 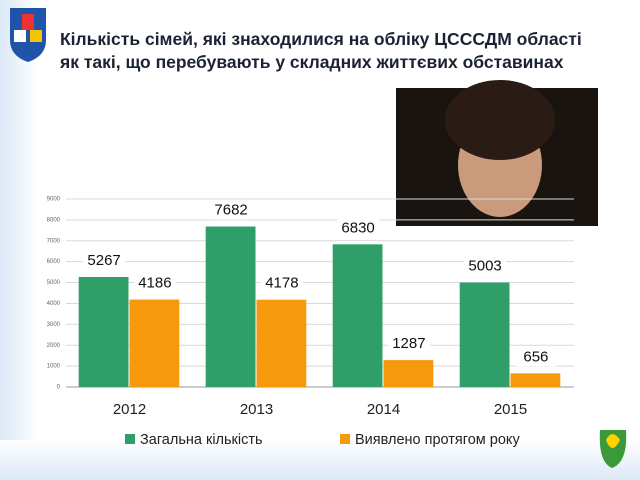 I want to click on value-label: 1287, so click(x=408, y=343).